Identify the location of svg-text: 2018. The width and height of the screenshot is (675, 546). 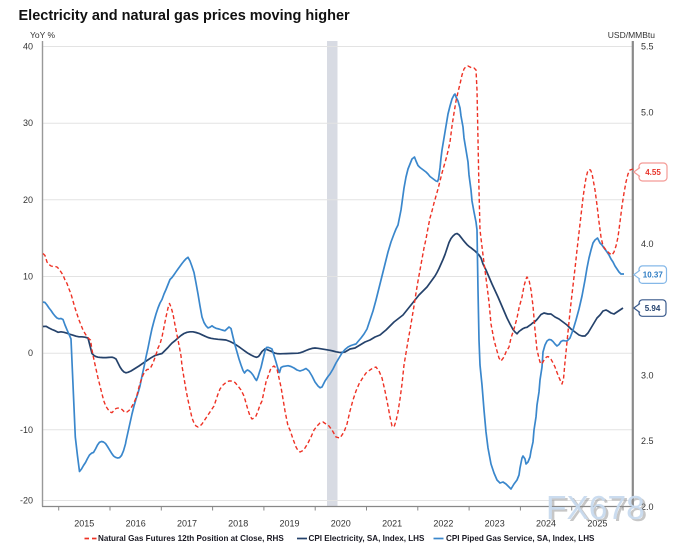
(238, 524).